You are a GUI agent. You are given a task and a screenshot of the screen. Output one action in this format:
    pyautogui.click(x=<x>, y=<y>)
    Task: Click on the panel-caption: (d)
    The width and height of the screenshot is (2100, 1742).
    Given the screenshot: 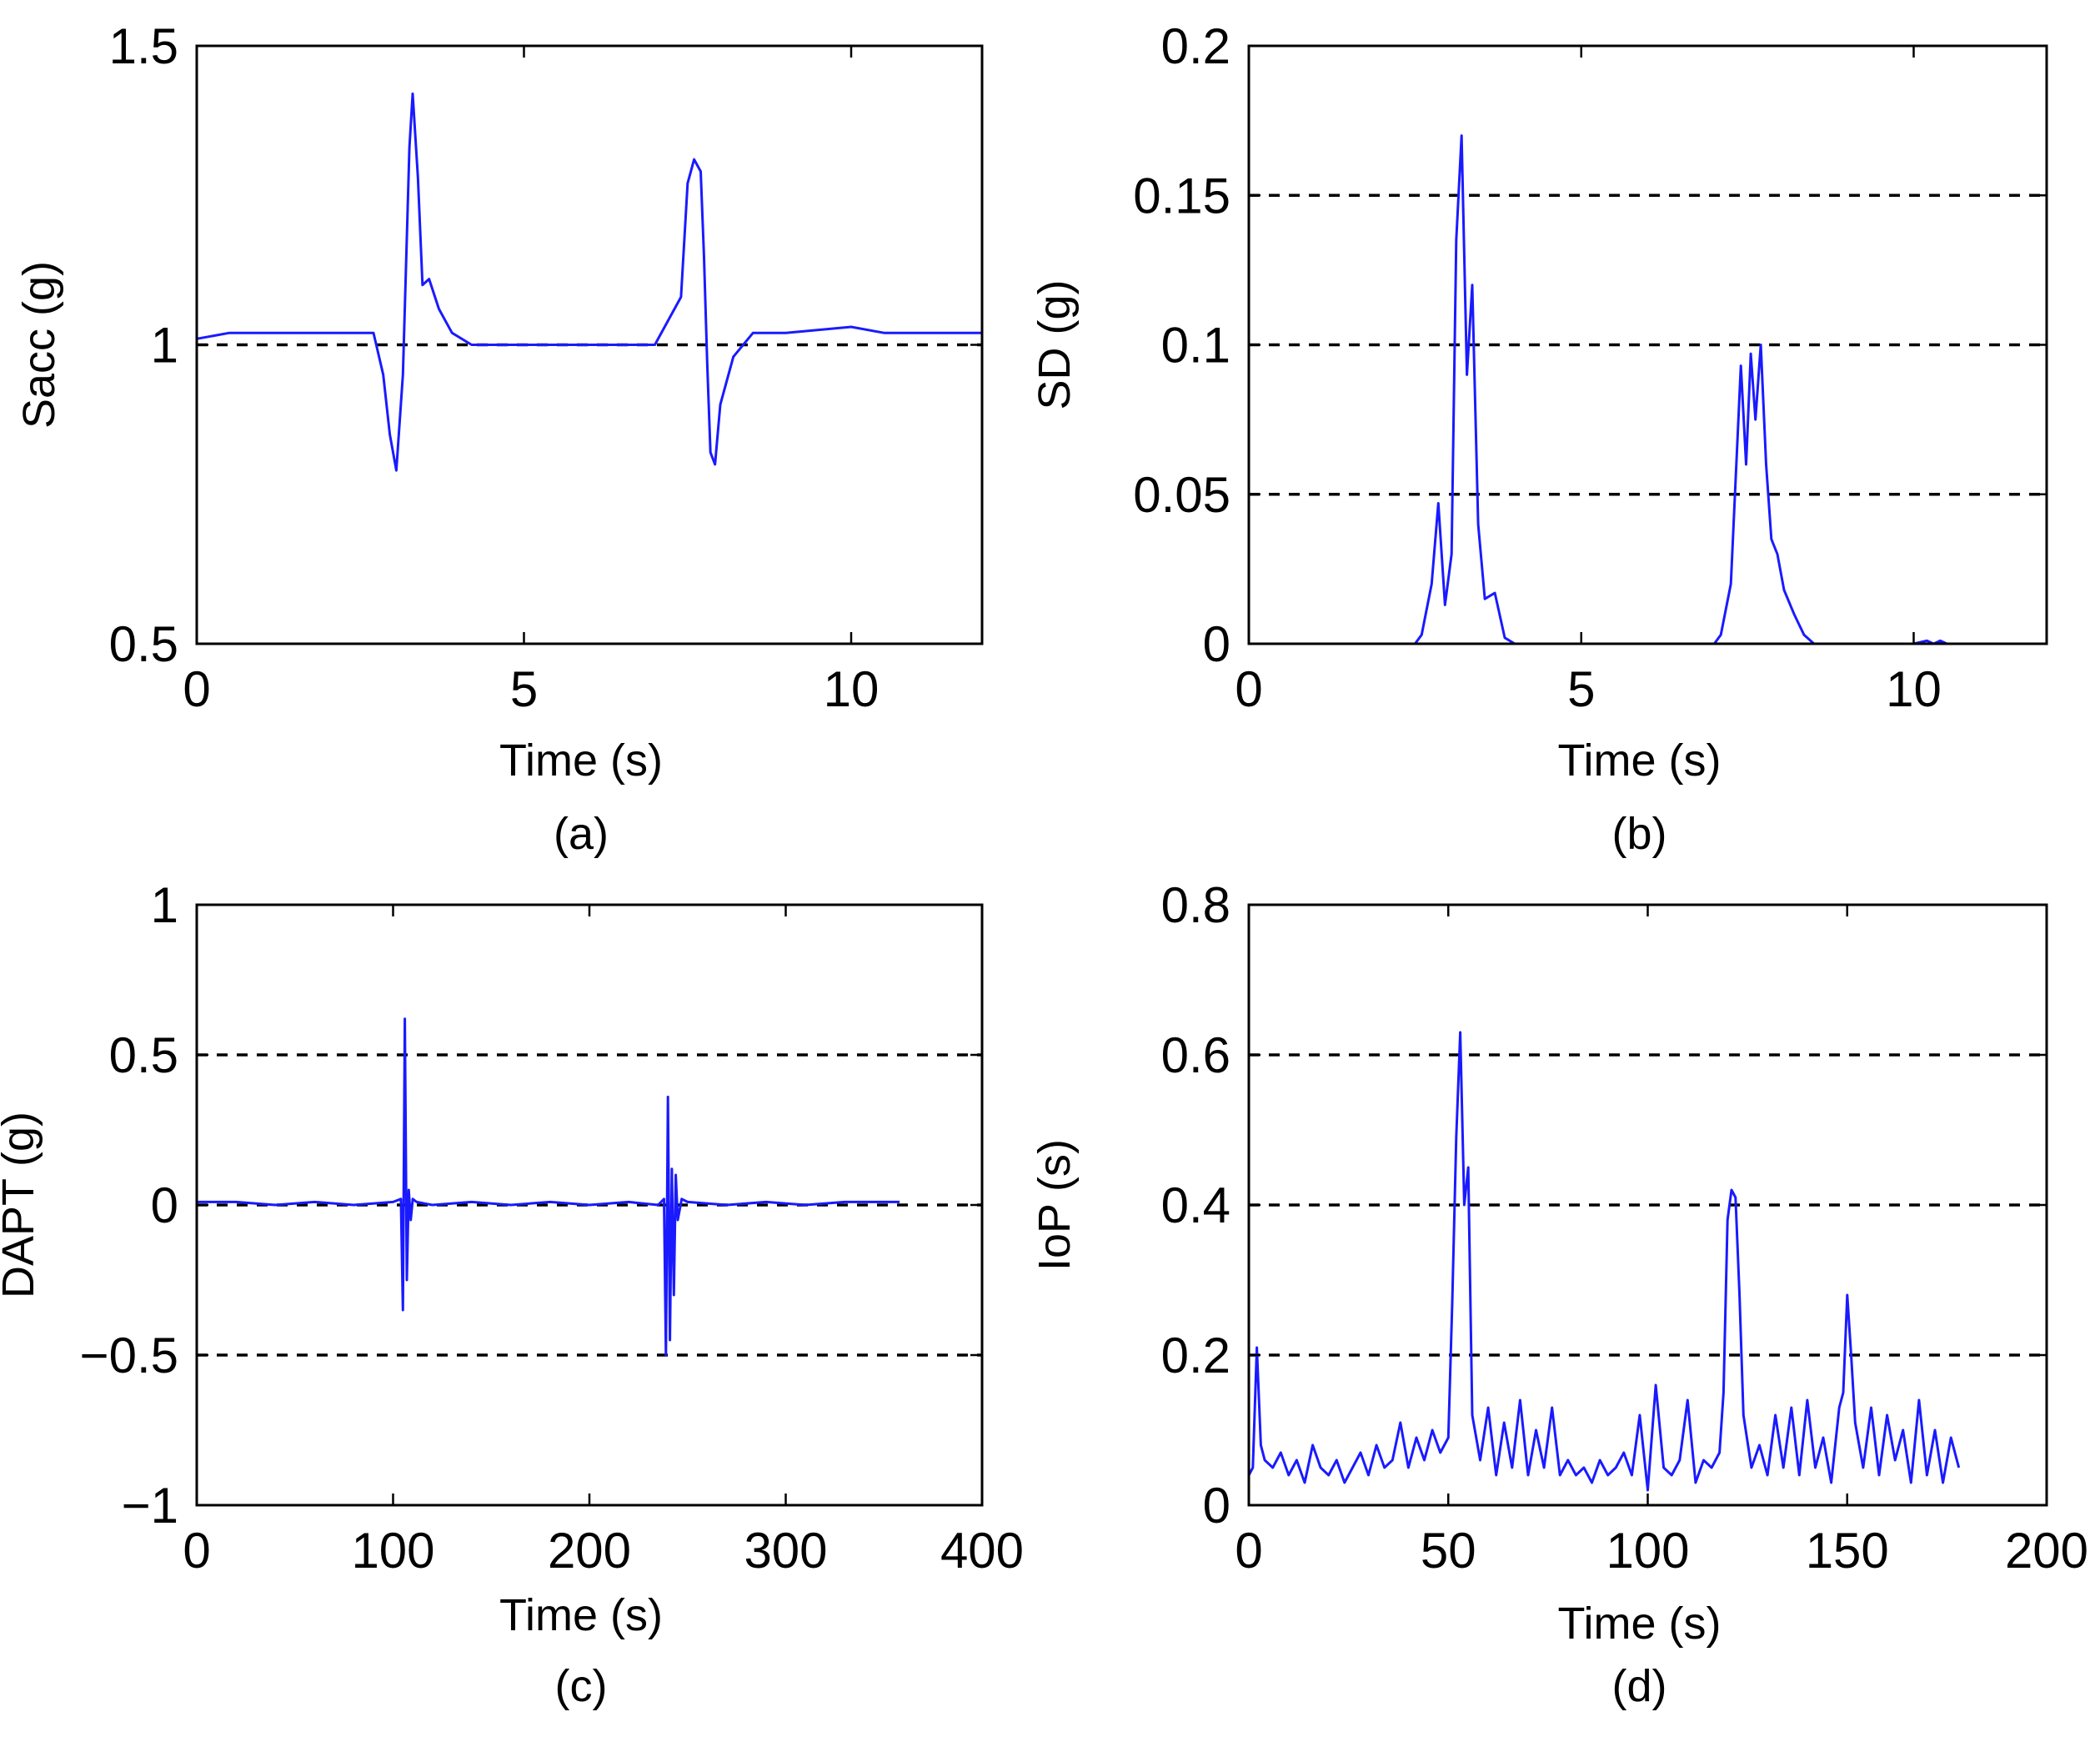 What is the action you would take?
    pyautogui.click(x=1639, y=1686)
    